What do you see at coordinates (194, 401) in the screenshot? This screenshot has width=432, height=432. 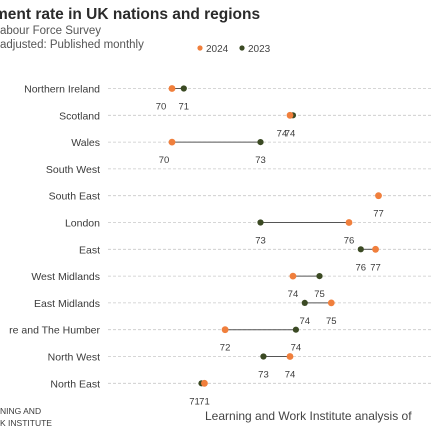 I see `value-label-north-east-0: 71` at bounding box center [194, 401].